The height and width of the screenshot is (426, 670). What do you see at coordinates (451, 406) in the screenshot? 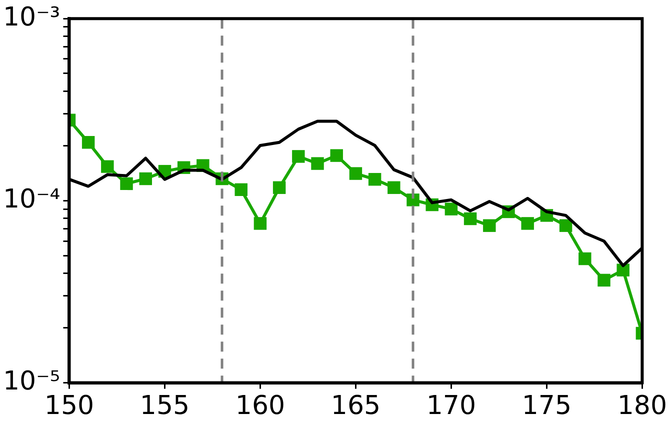
I see `x-tick-label: 170` at bounding box center [451, 406].